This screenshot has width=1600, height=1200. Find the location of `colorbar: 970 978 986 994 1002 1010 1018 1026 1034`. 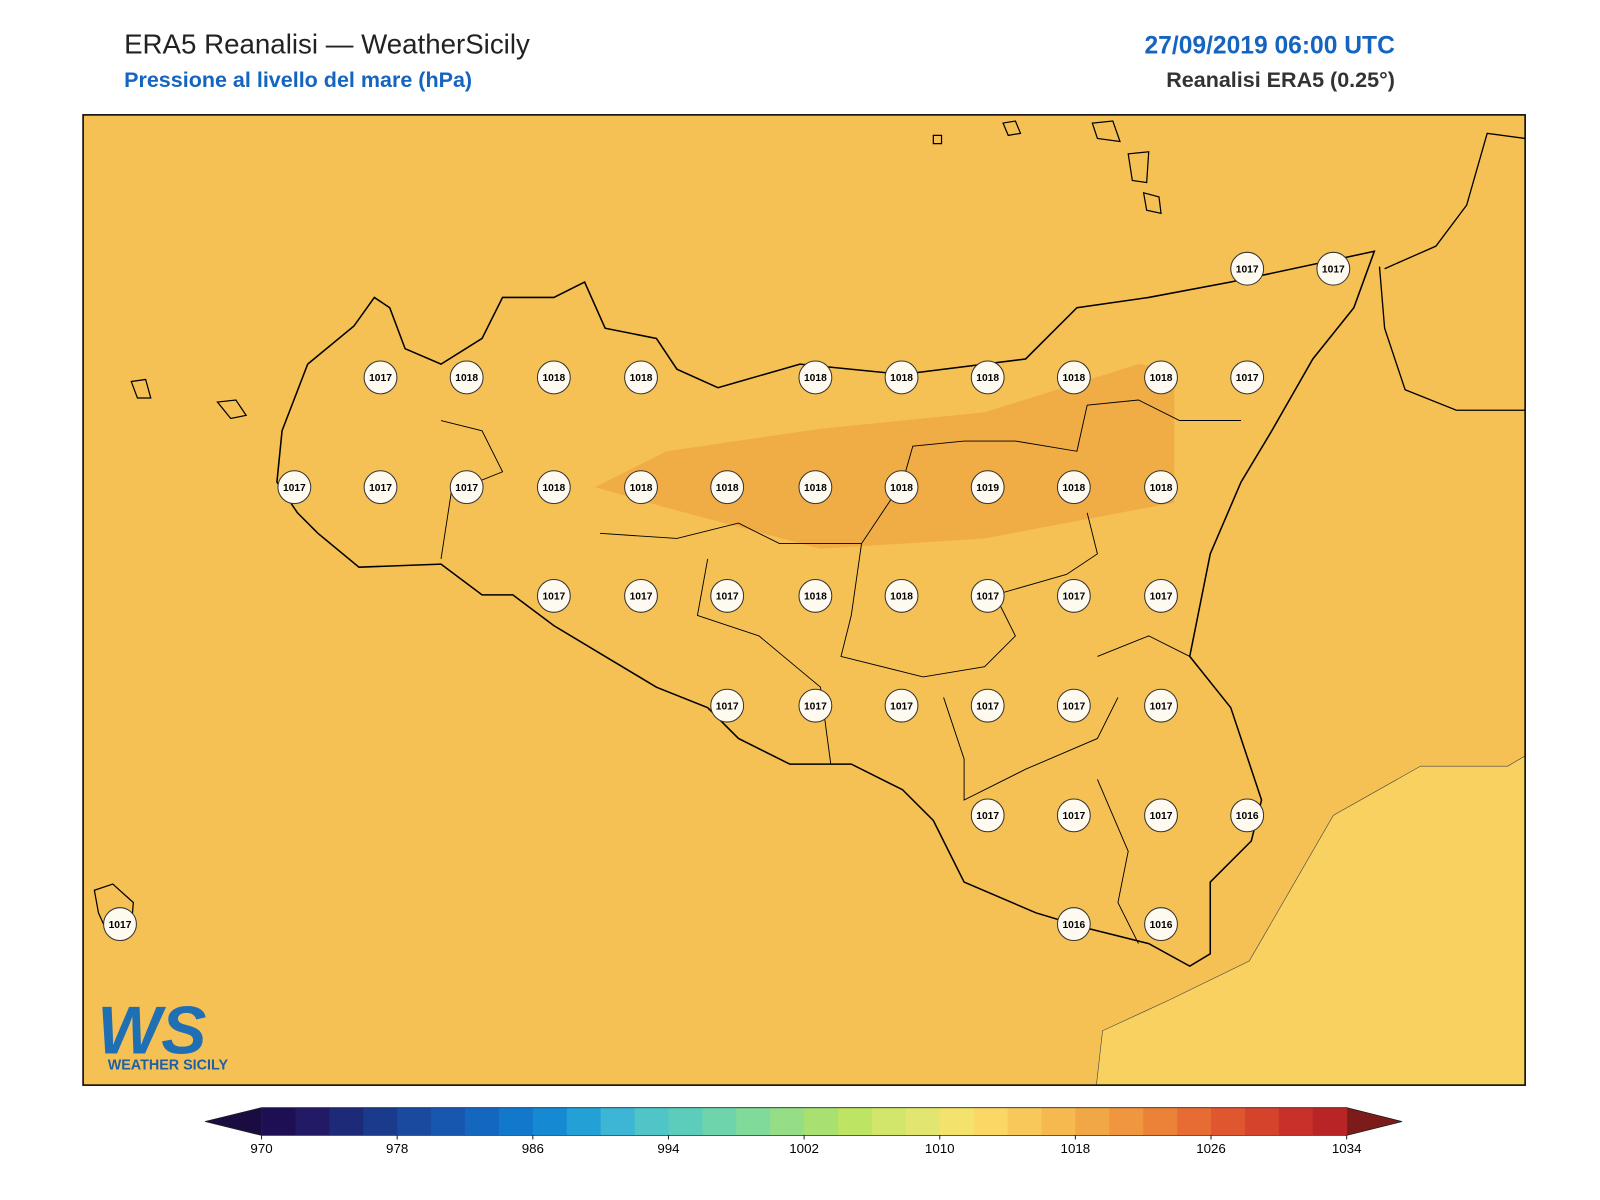

colorbar: 970 978 986 994 1002 1010 1018 1026 1034 is located at coordinates (804, 1131).